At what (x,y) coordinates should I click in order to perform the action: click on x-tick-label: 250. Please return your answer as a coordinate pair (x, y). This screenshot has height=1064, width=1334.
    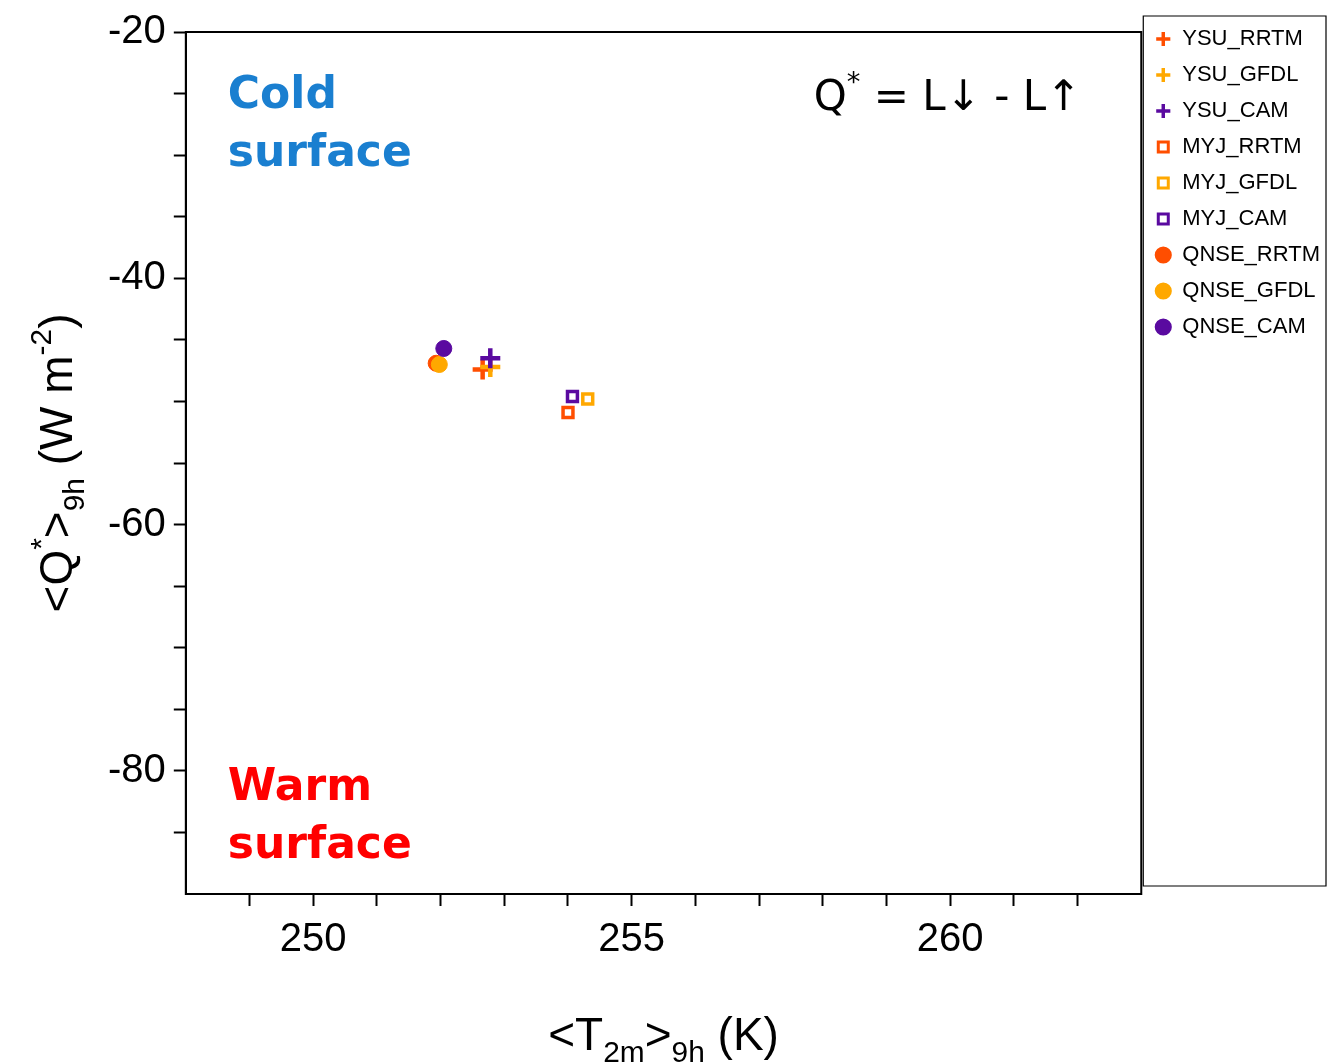
    Looking at the image, I should click on (313, 937).